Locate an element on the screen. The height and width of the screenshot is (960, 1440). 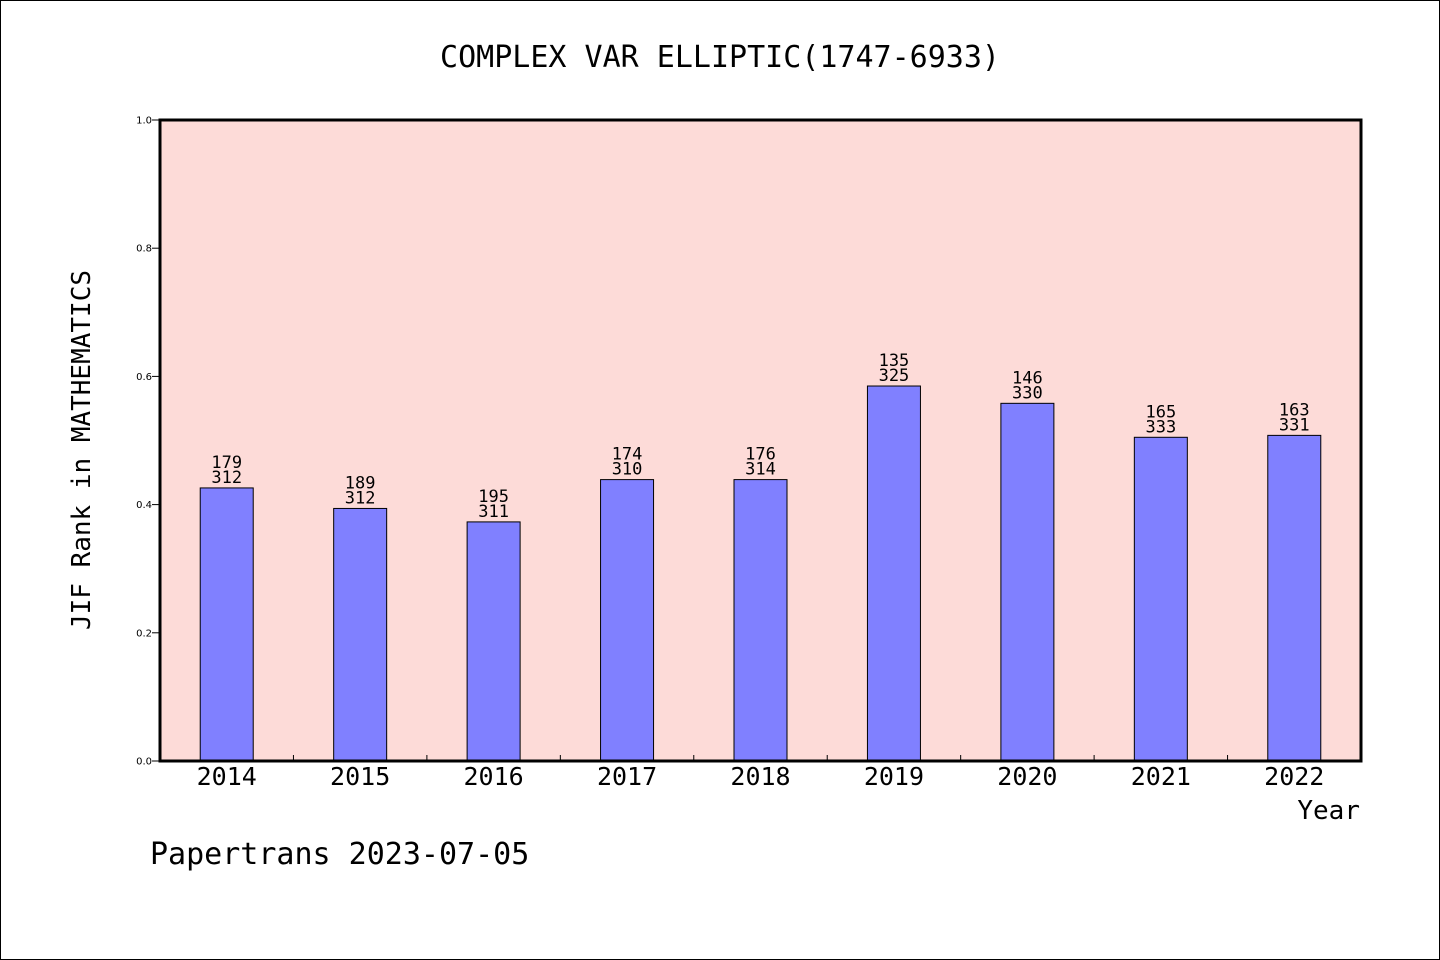
bar-2020 is located at coordinates (1027, 582).